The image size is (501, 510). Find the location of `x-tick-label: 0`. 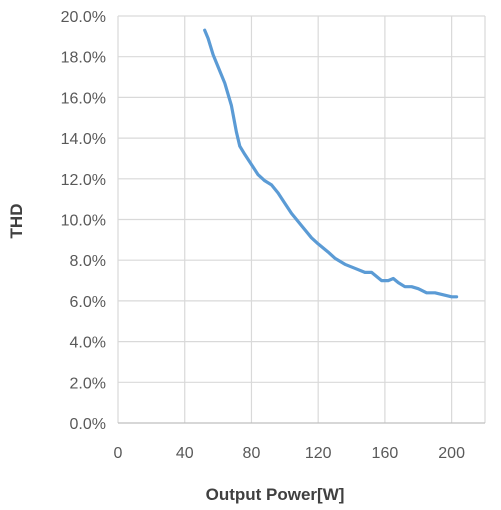

x-tick-label: 0 is located at coordinates (118, 453).